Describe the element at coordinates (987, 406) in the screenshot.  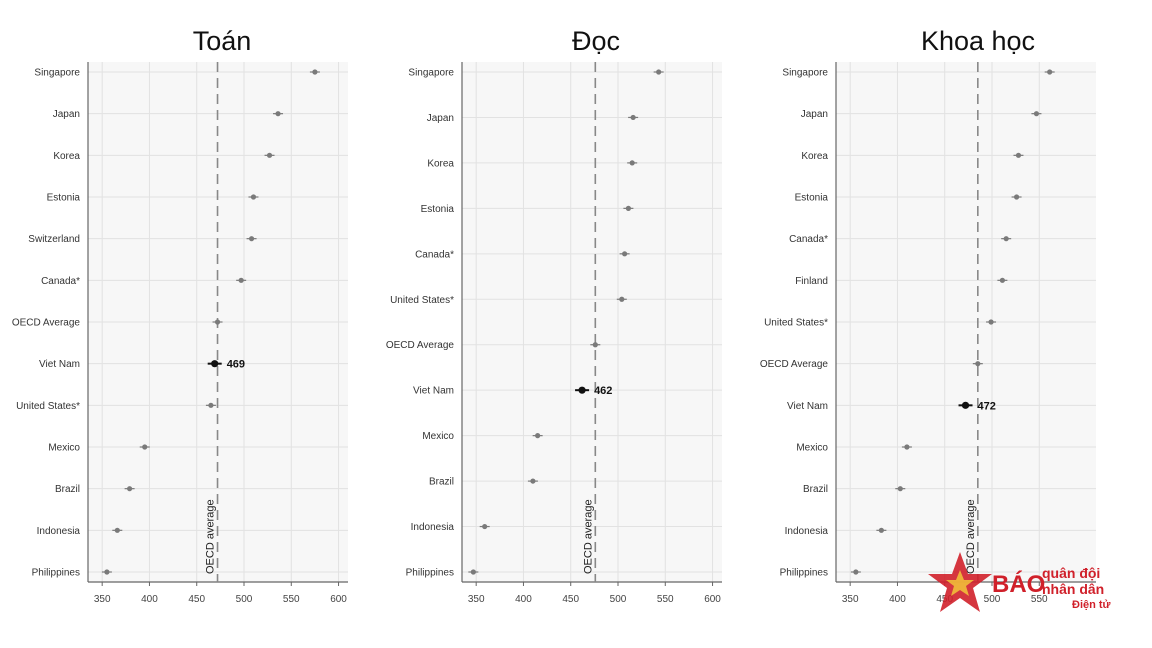
I see `highlight-value-label: 472` at that location.